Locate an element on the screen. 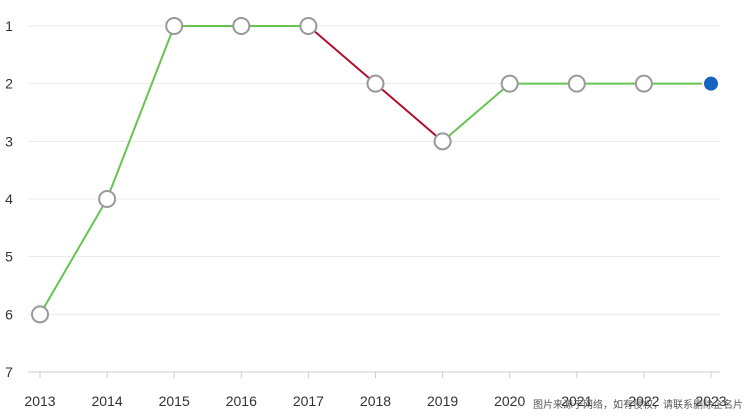  y-tick-label: 1 is located at coordinates (9, 26).